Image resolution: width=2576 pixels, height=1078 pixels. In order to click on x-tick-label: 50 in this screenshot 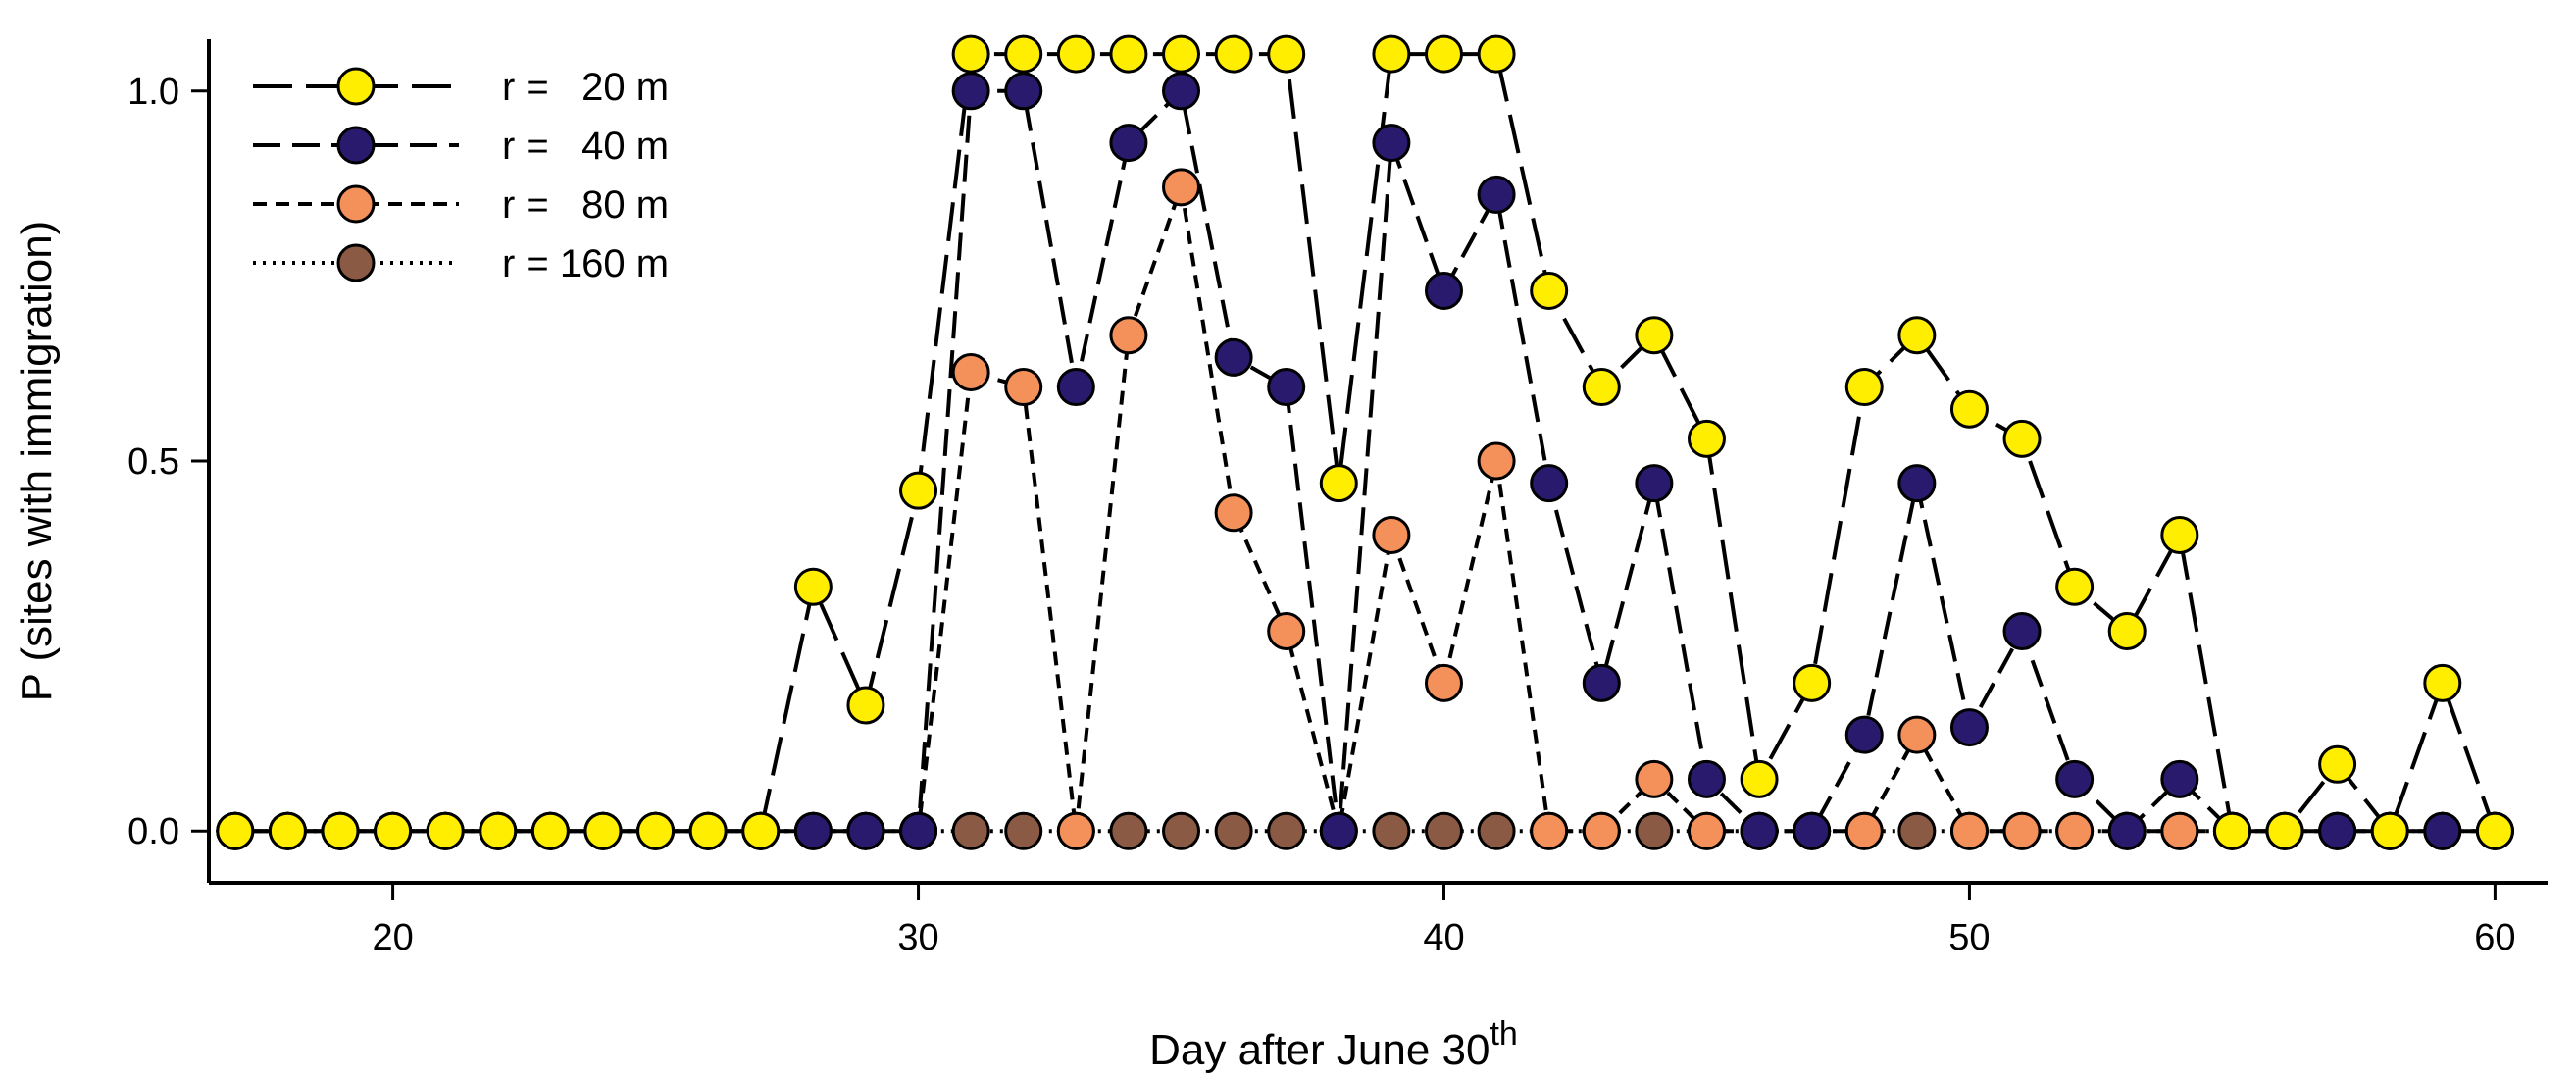, I will do `click(1969, 937)`.